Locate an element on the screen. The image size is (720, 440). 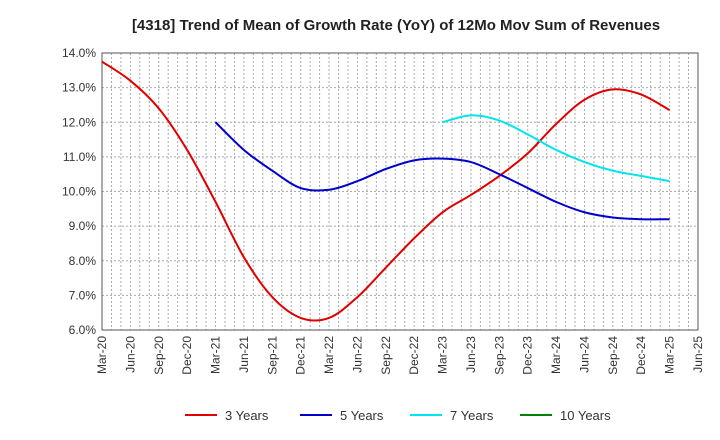
x-tick-label: Sep-22 is located at coordinates (386, 355).